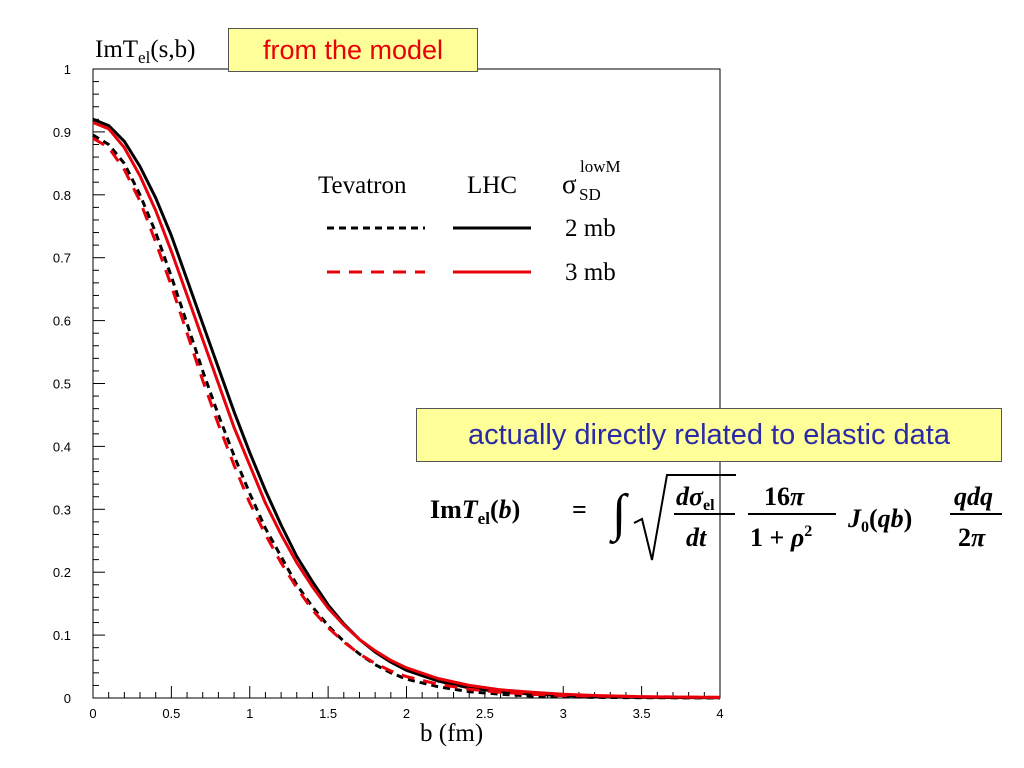  What do you see at coordinates (62, 384) in the screenshot?
I see `y-tick-label: 0.5` at bounding box center [62, 384].